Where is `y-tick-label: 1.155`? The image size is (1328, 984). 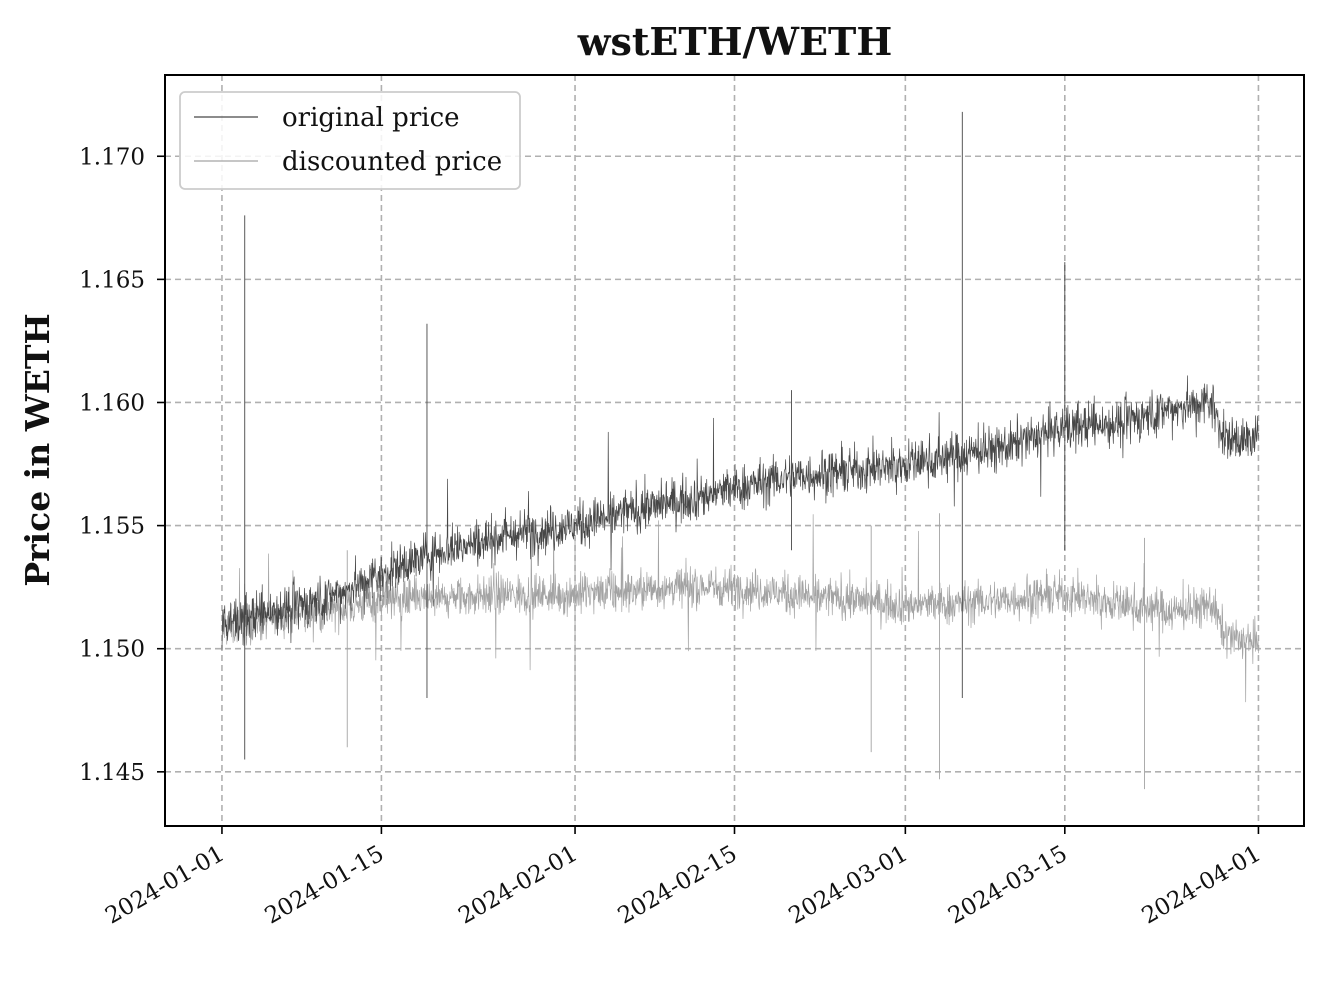 y-tick-label: 1.155 is located at coordinates (112, 527).